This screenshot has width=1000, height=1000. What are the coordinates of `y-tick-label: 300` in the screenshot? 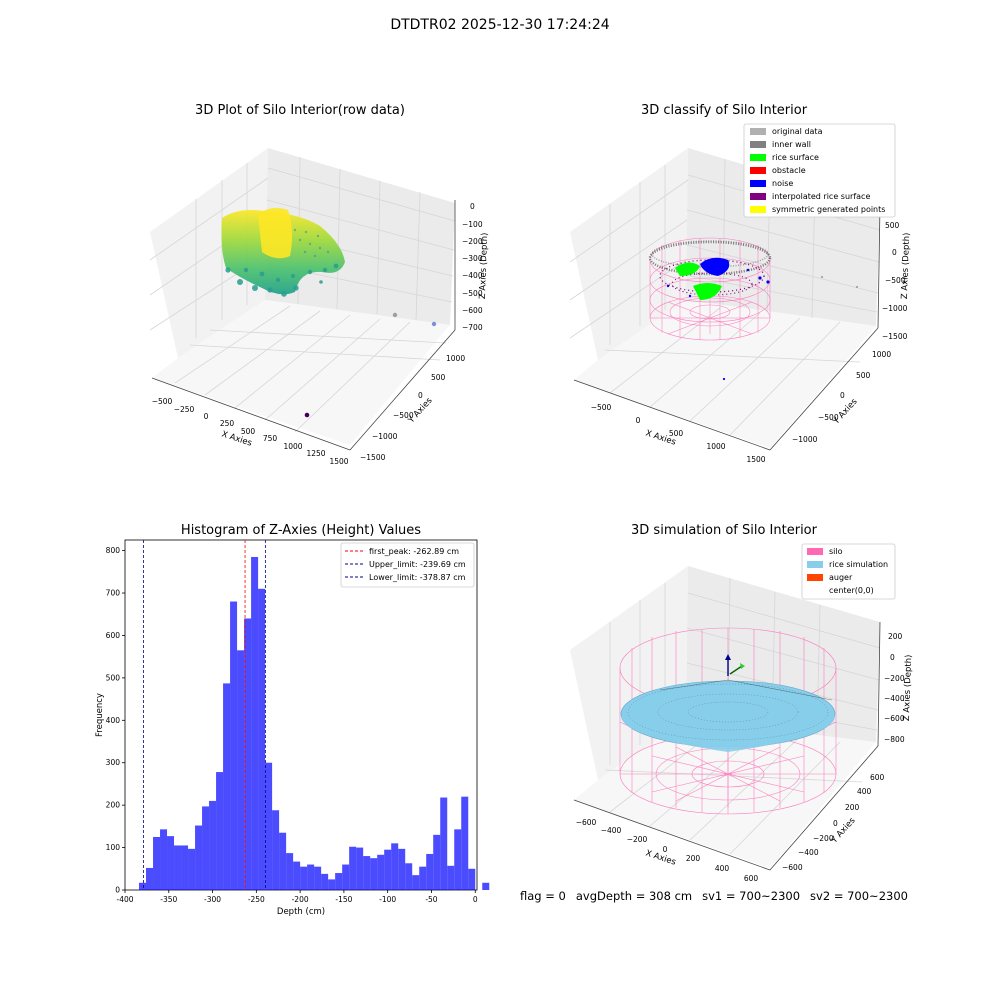 It's located at (113, 762).